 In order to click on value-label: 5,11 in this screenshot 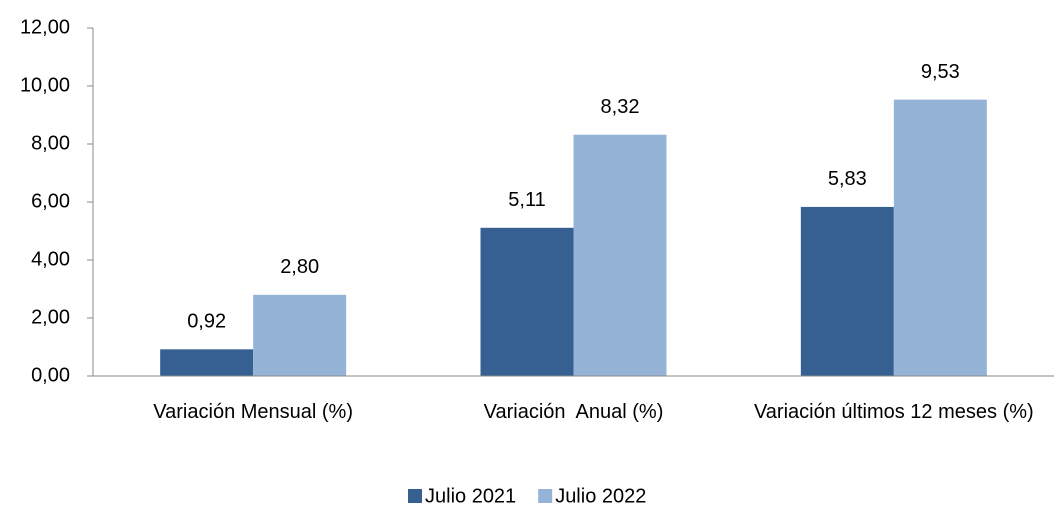, I will do `click(526, 200)`.